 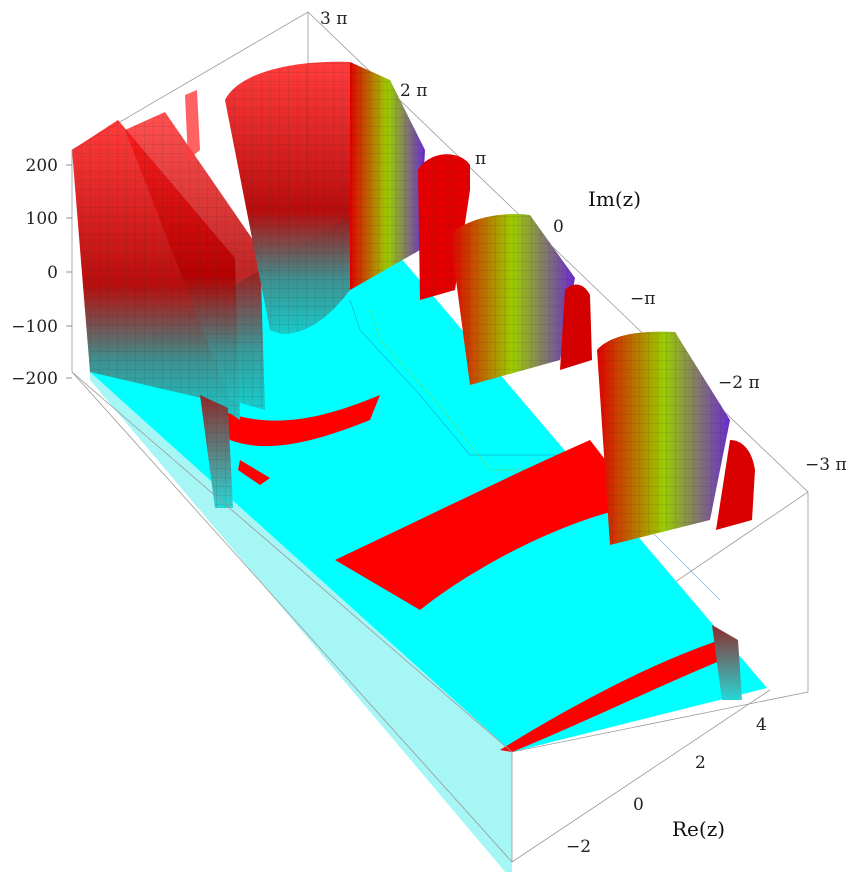 What do you see at coordinates (558, 227) in the screenshot?
I see `im-tick-3: 0` at bounding box center [558, 227].